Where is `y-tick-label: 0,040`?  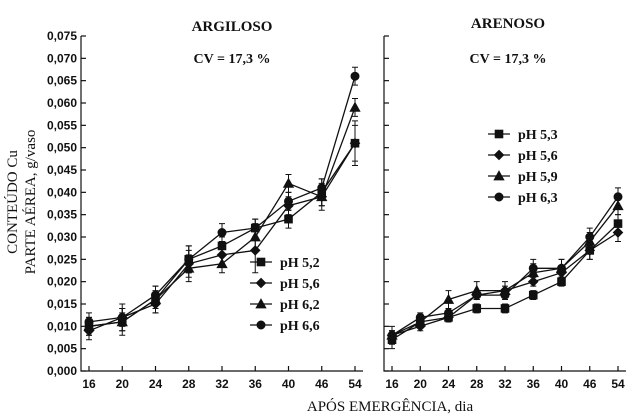 y-tick-label: 0,040 is located at coordinates (62, 192).